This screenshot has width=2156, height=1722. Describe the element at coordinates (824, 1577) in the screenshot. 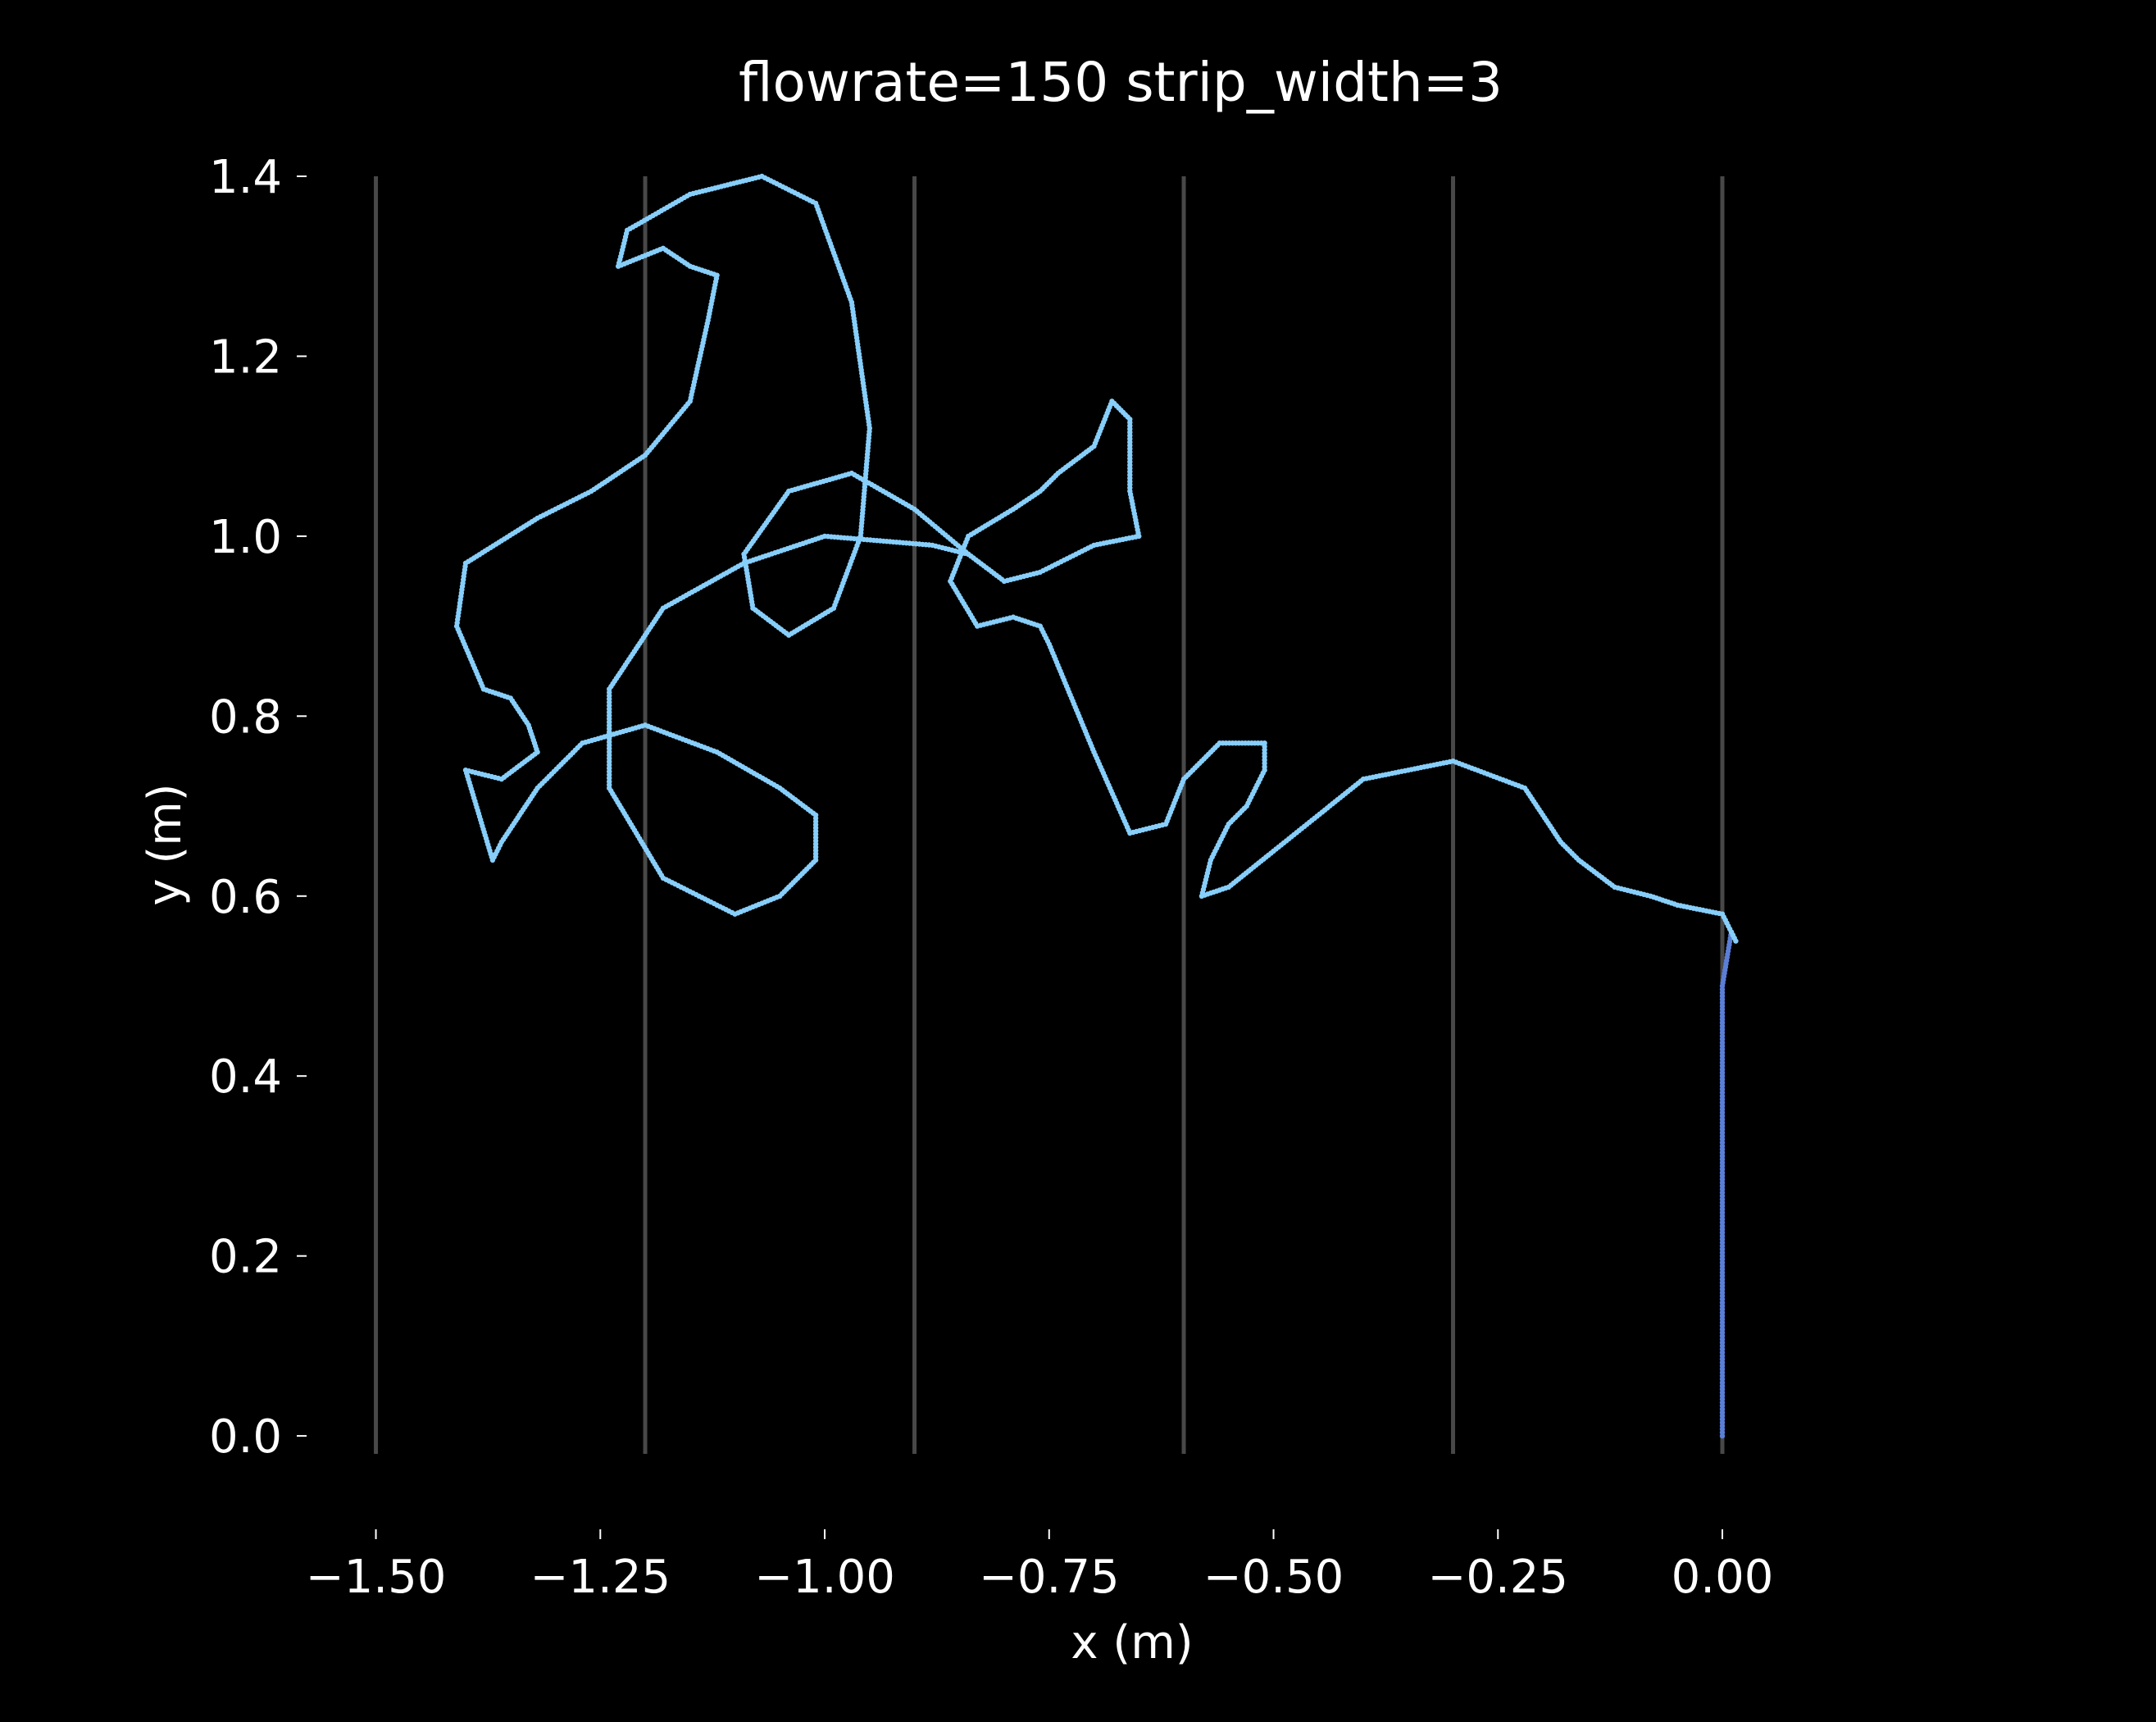

I see `x-tick-label: −1.00` at that location.